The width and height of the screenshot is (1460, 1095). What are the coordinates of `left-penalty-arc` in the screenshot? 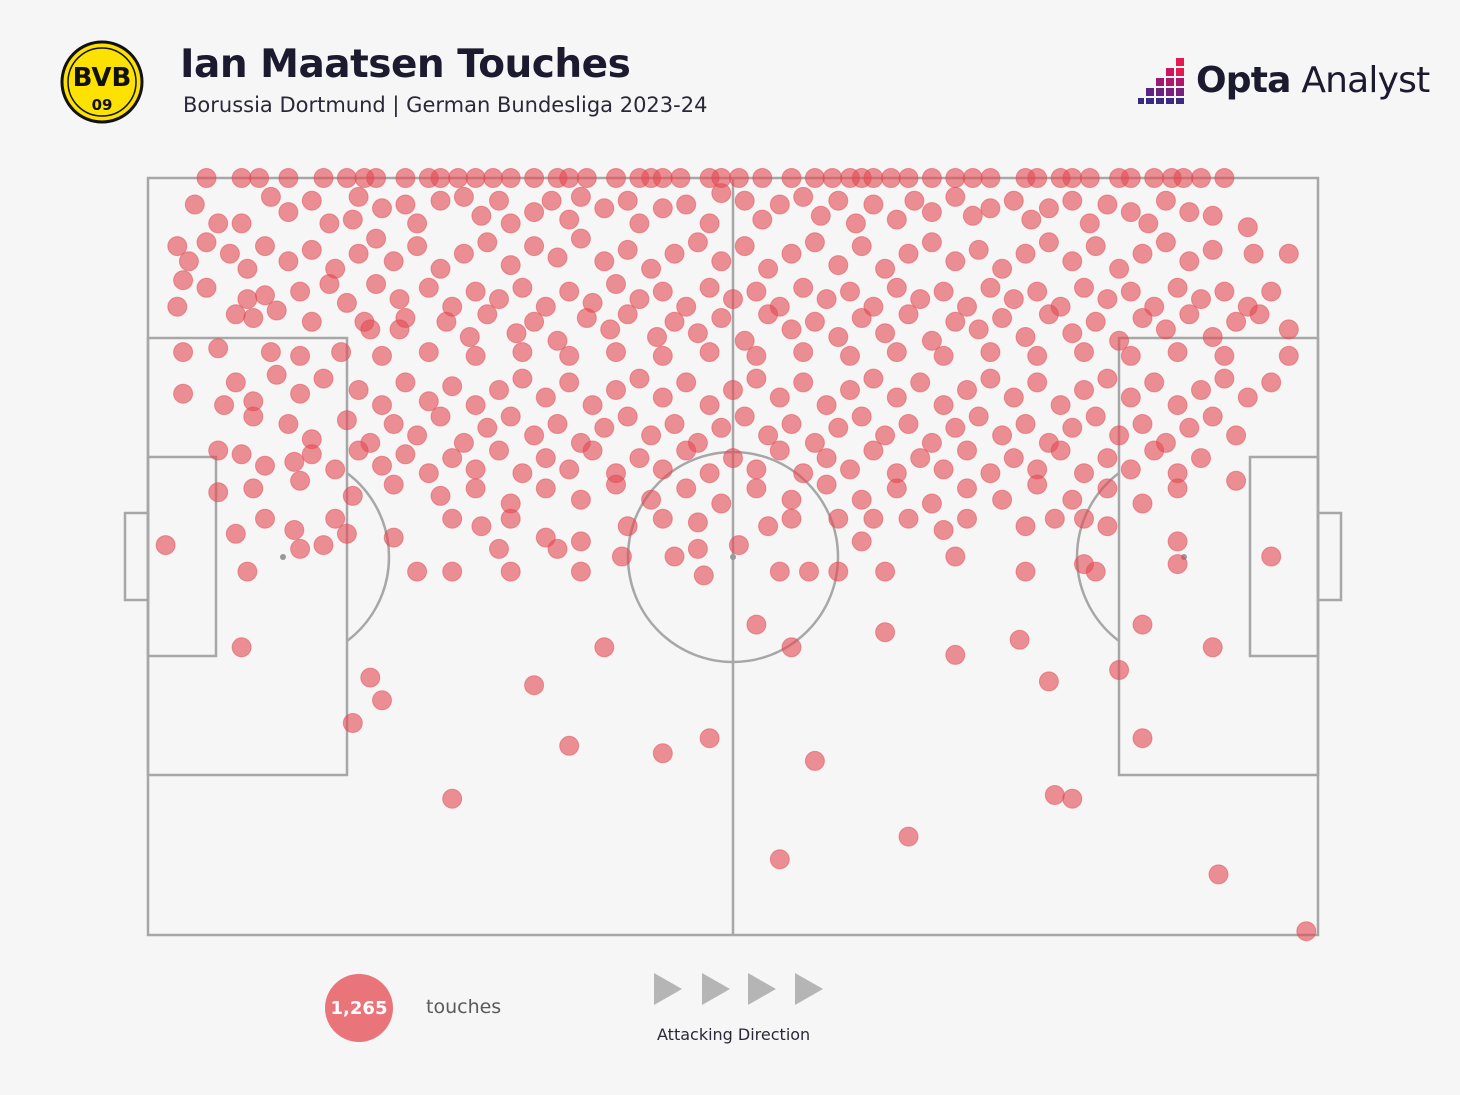 It's located at (368, 557).